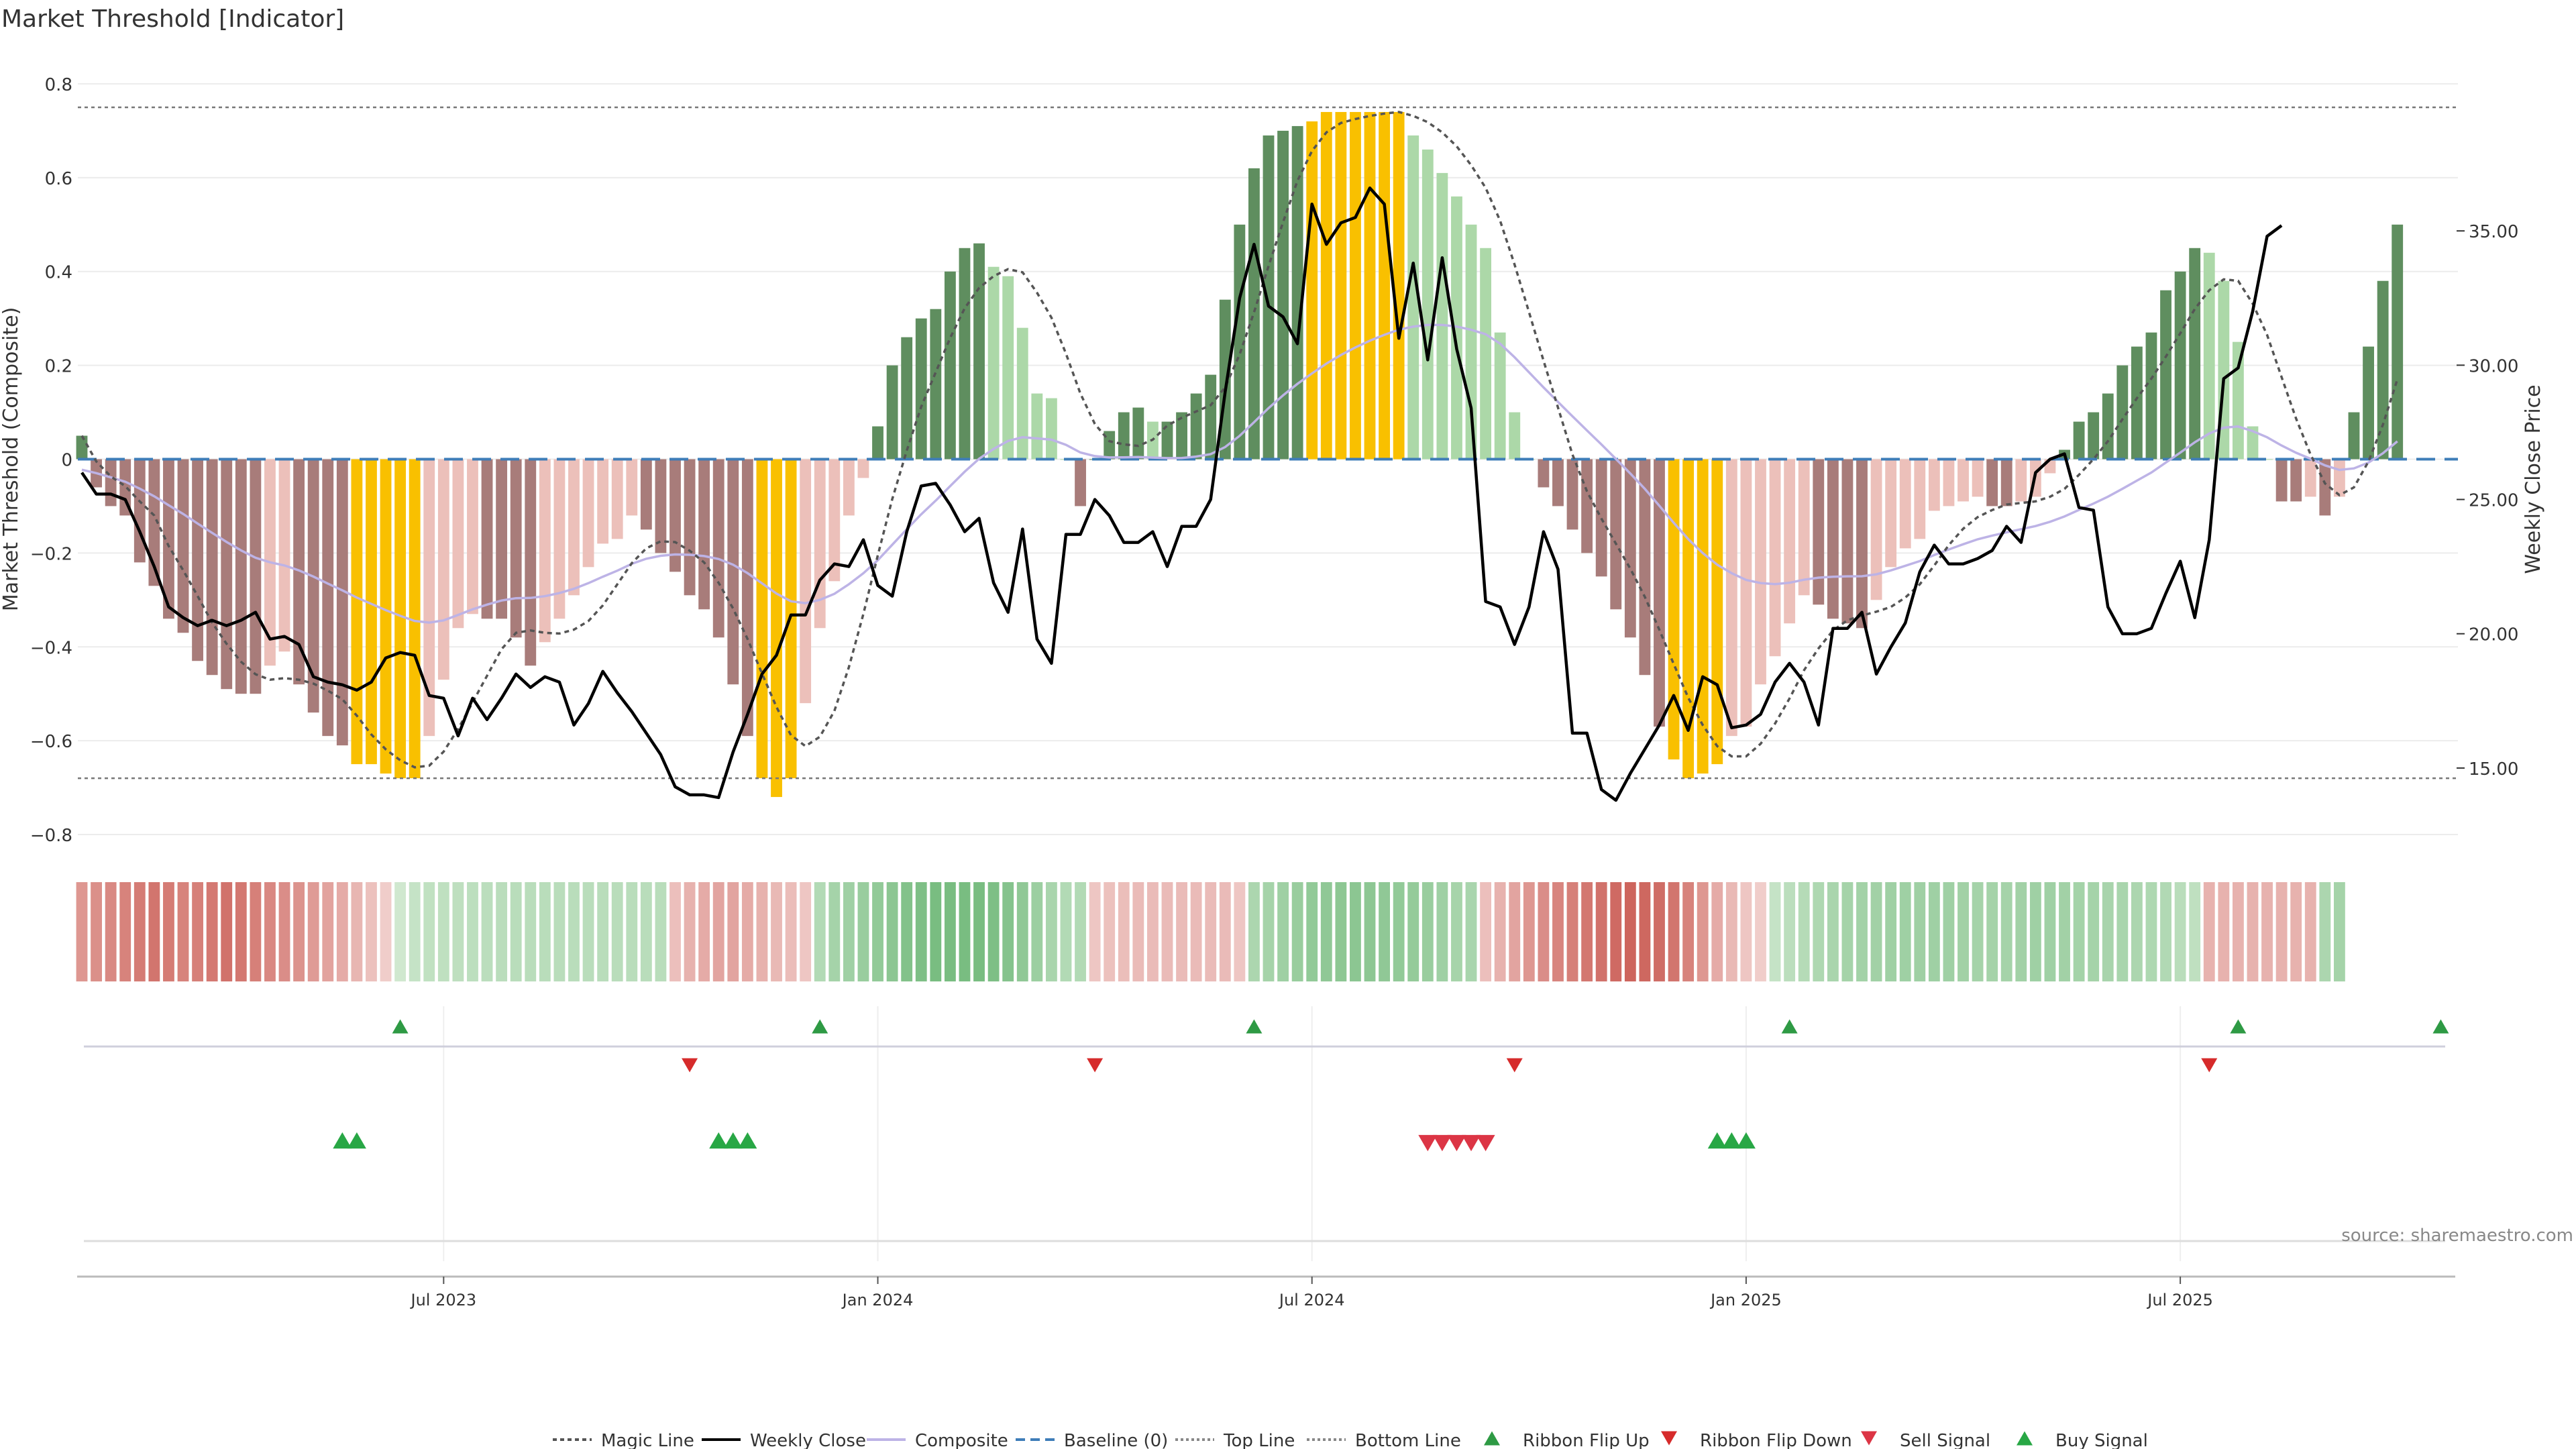 This screenshot has width=2576, height=1449. What do you see at coordinates (719, 1140) in the screenshot?
I see `buy-signal-marker` at bounding box center [719, 1140].